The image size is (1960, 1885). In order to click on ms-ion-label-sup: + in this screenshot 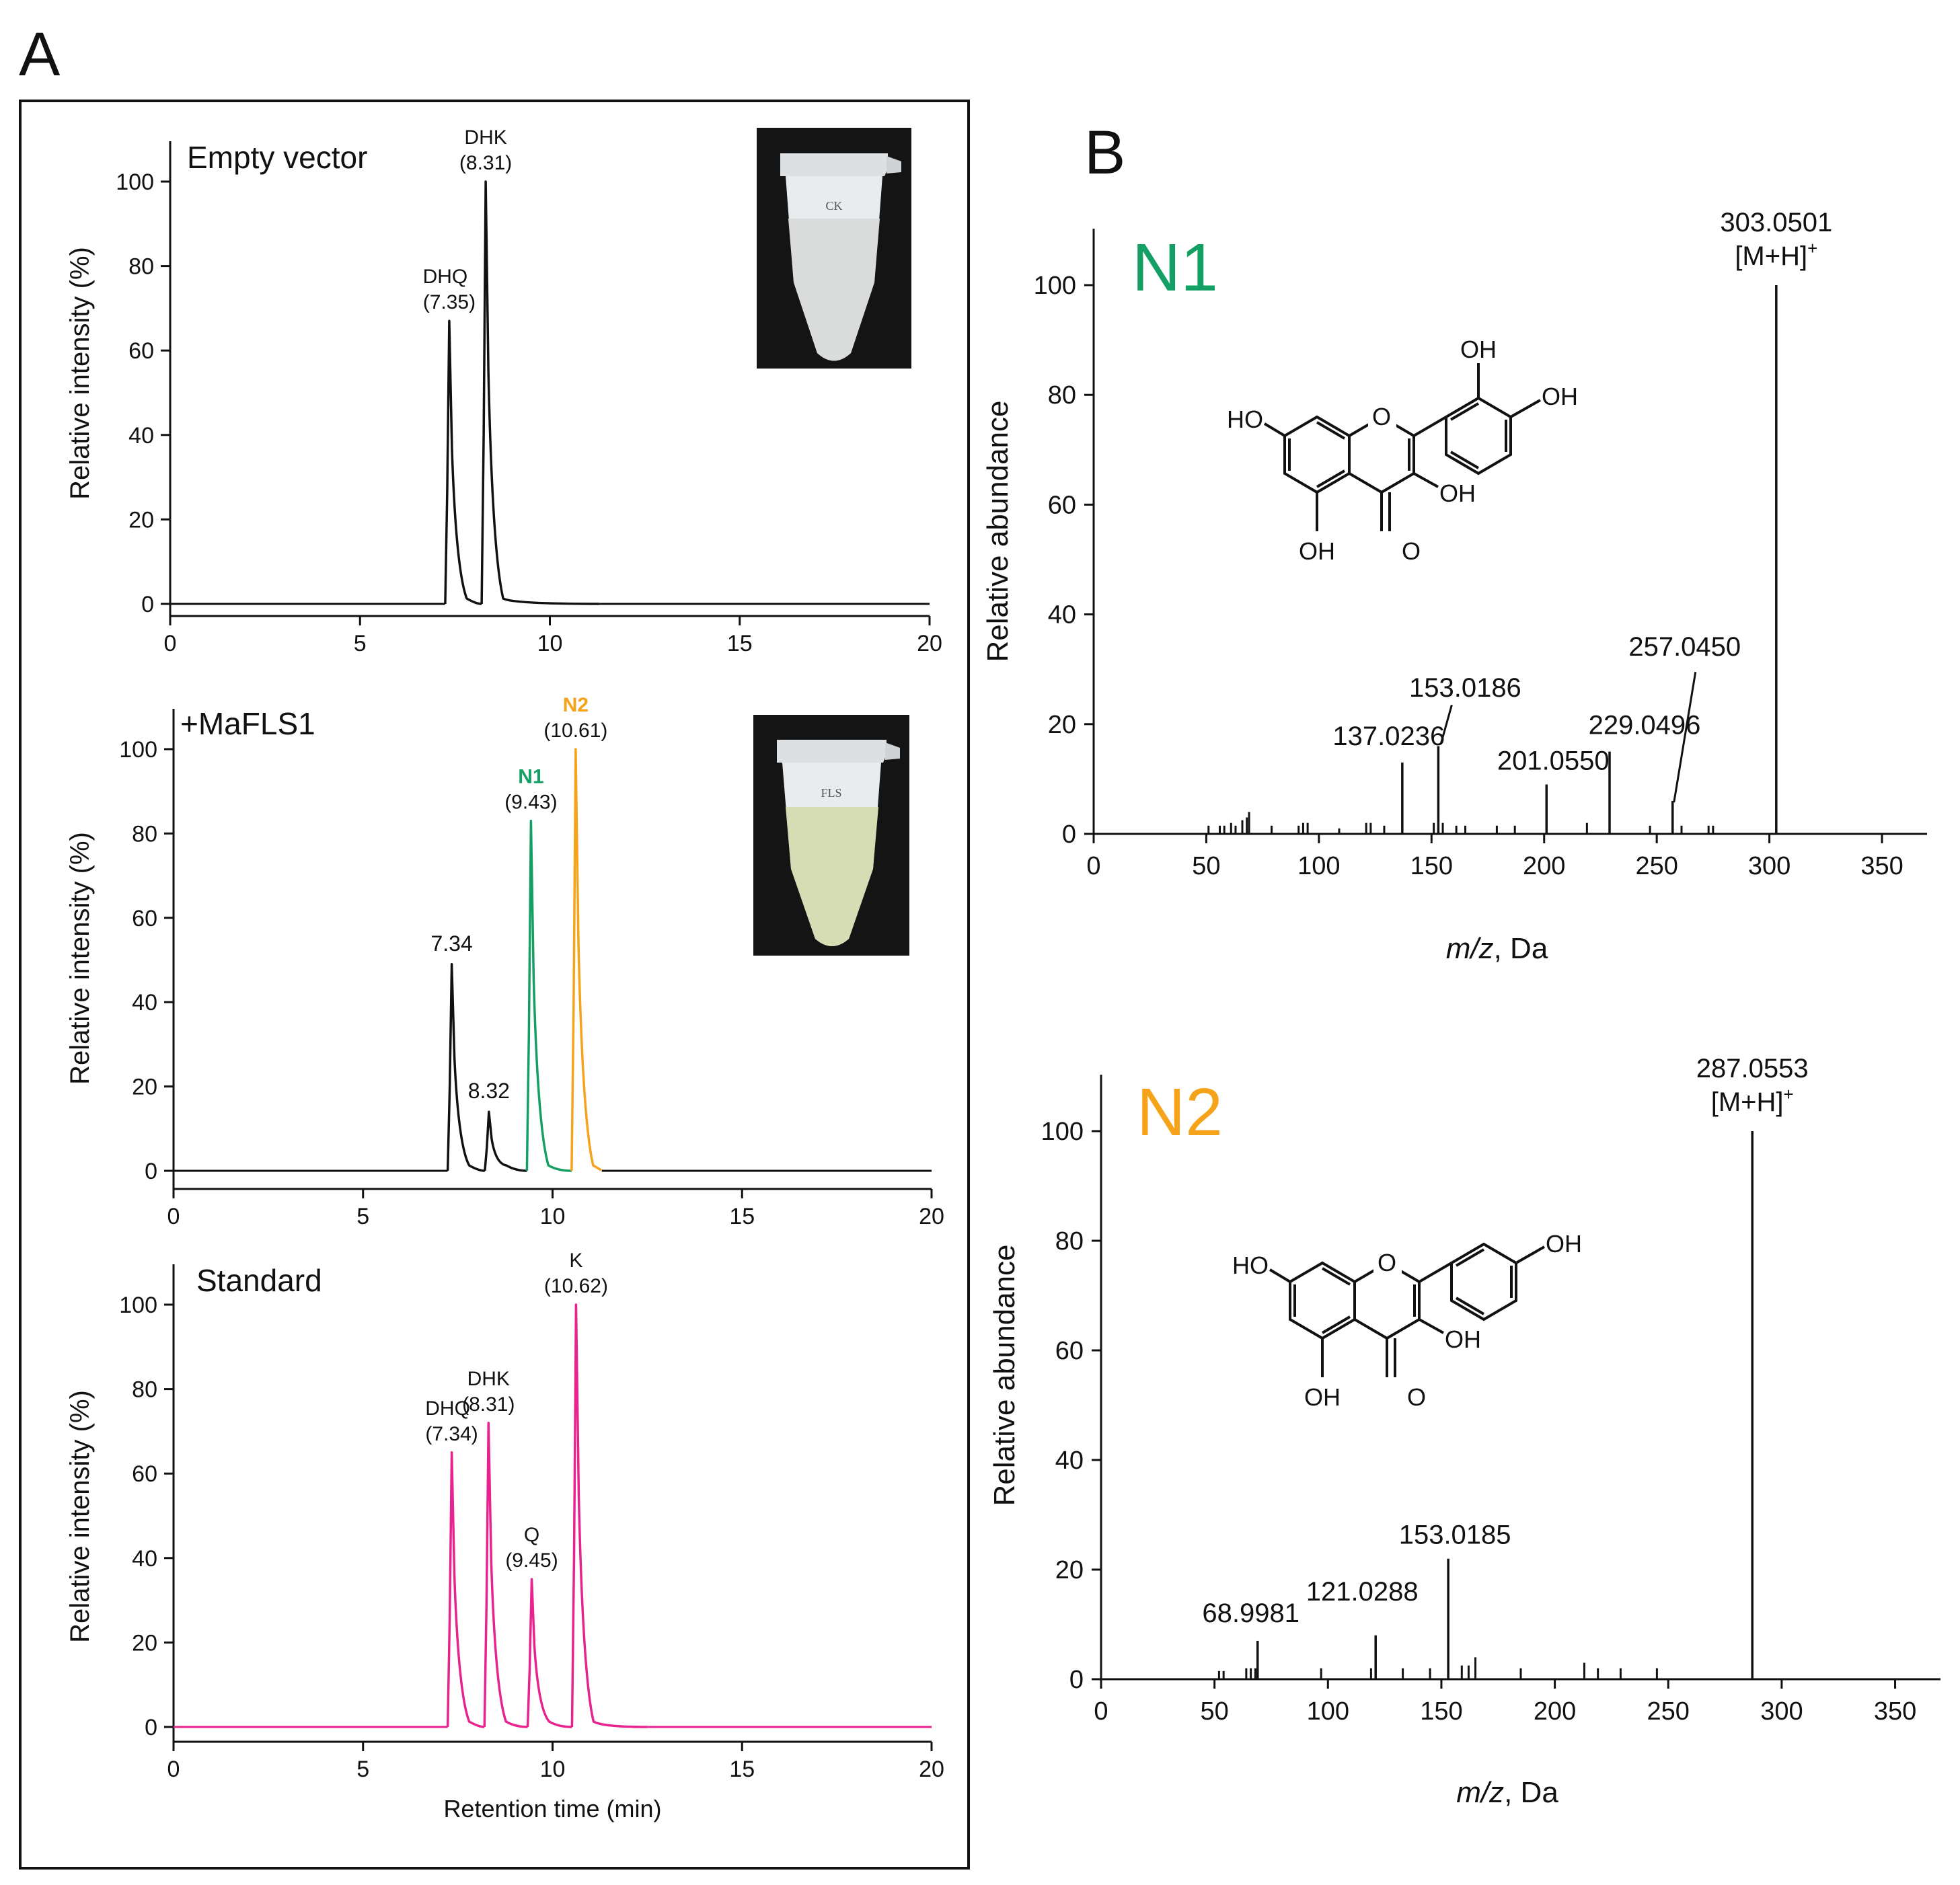, I will do `click(1789, 1094)`.